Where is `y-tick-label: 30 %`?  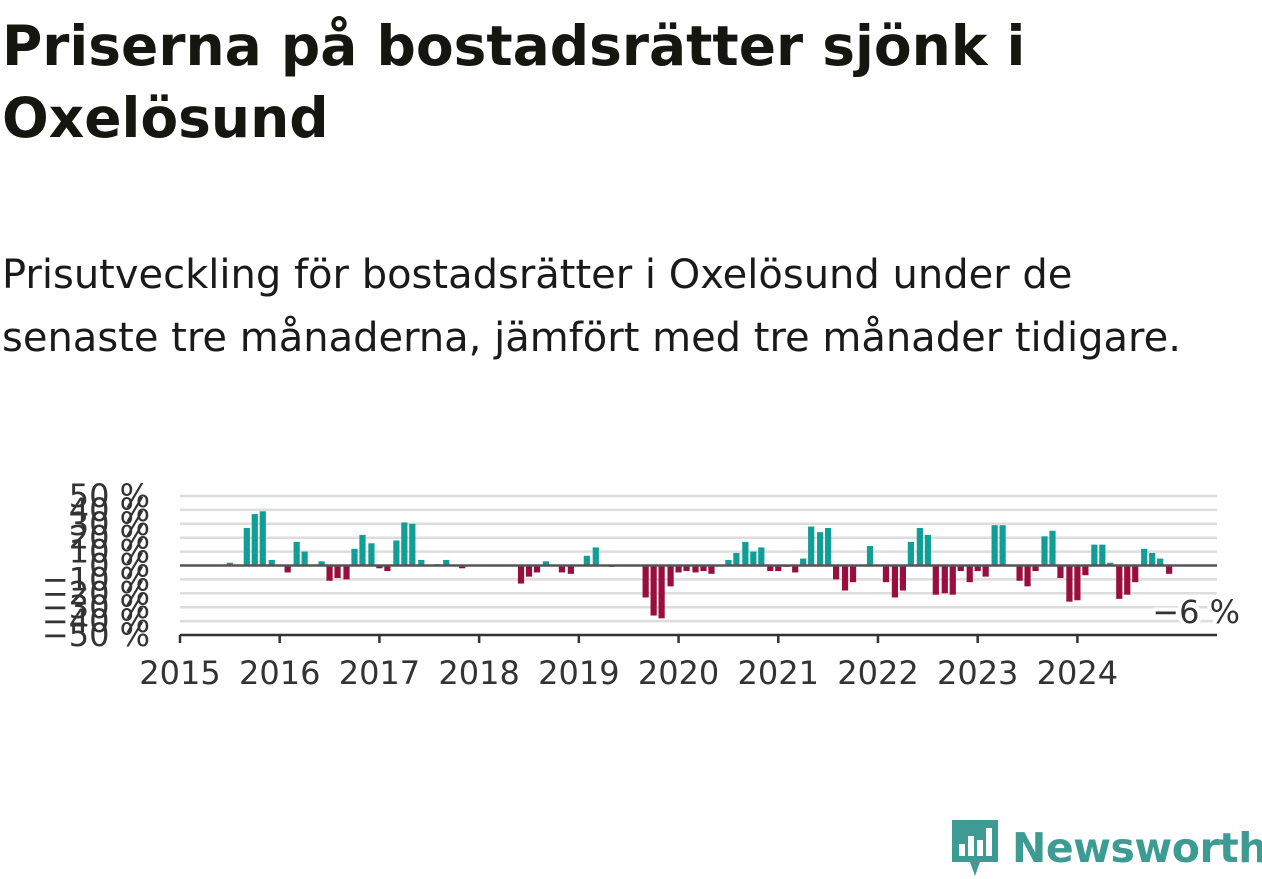 y-tick-label: 30 % is located at coordinates (109, 524).